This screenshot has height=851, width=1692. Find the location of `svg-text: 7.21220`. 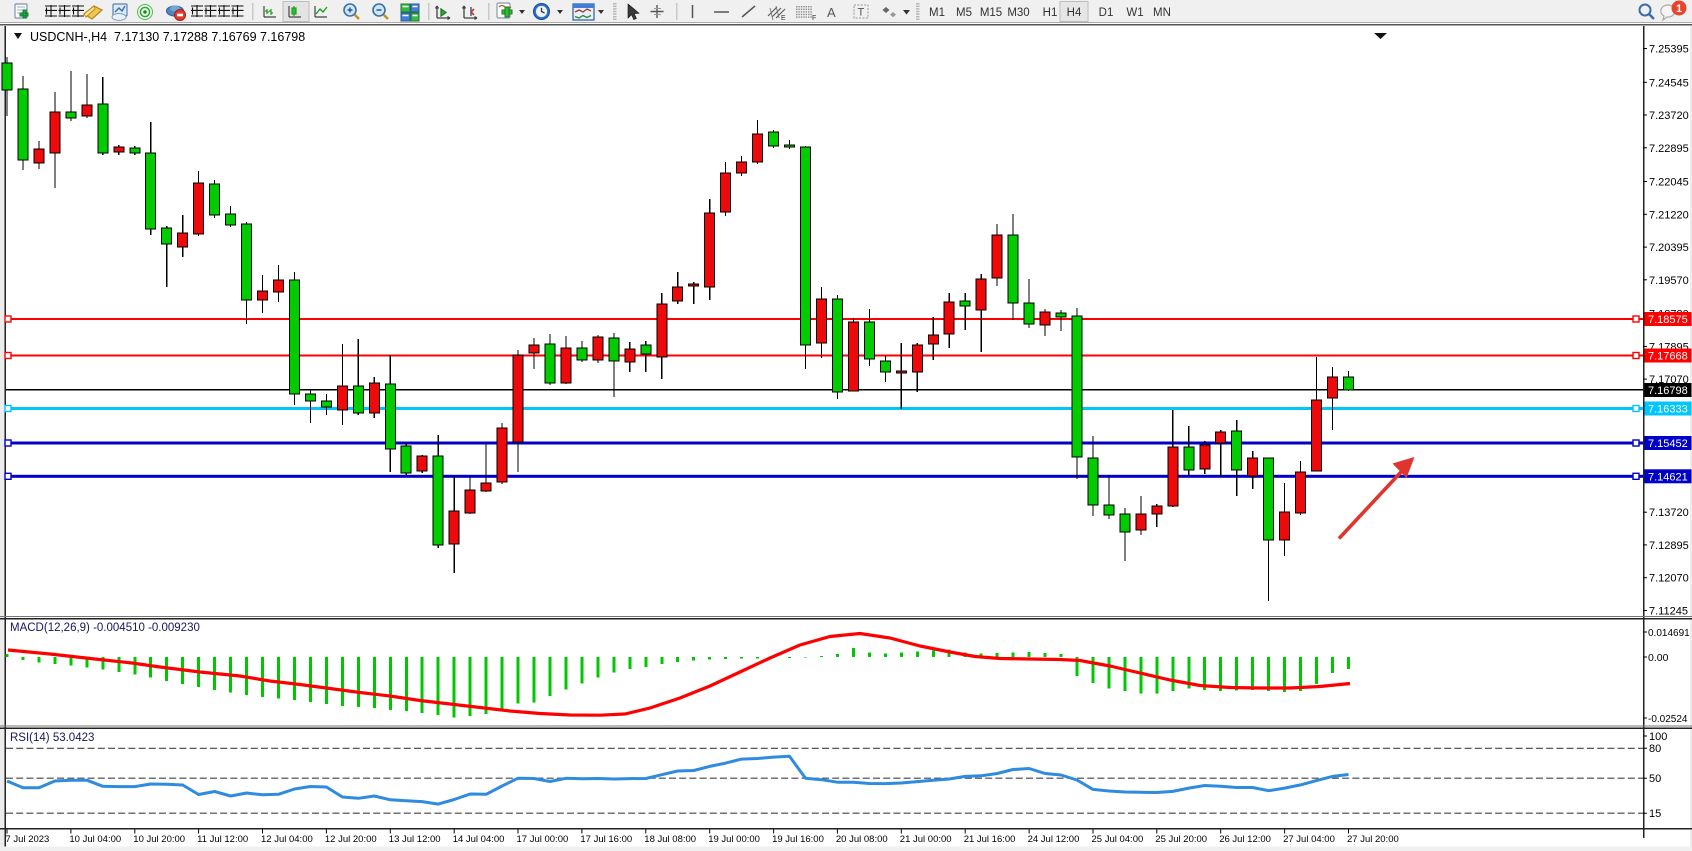

svg-text: 7.21220 is located at coordinates (1669, 215).